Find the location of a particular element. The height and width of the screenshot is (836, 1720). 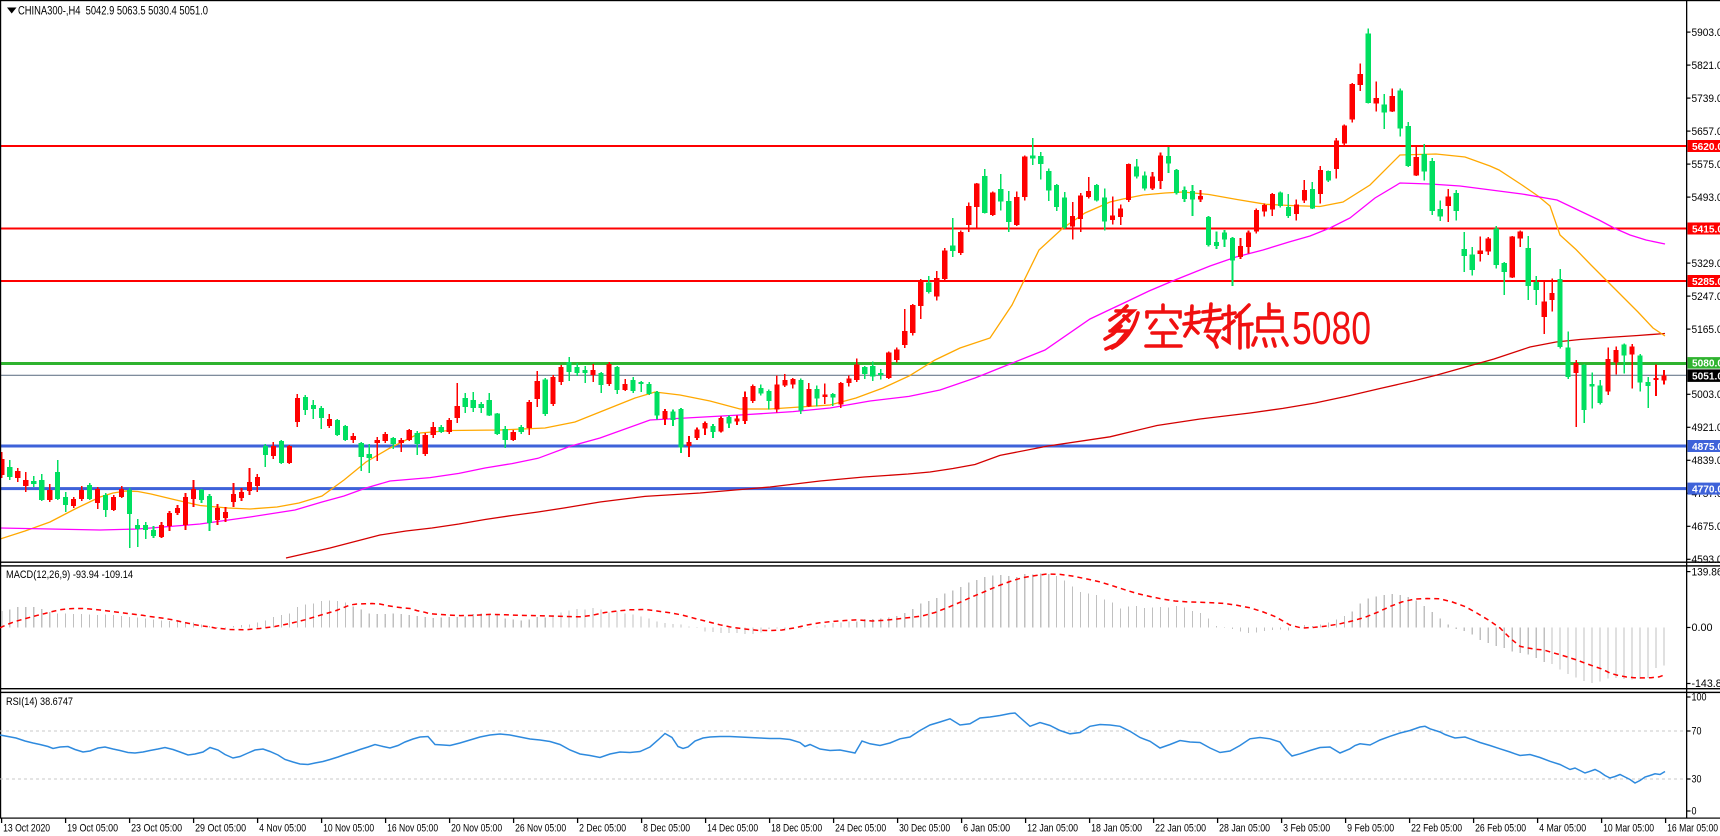

svg-text: 30 is located at coordinates (1697, 780).